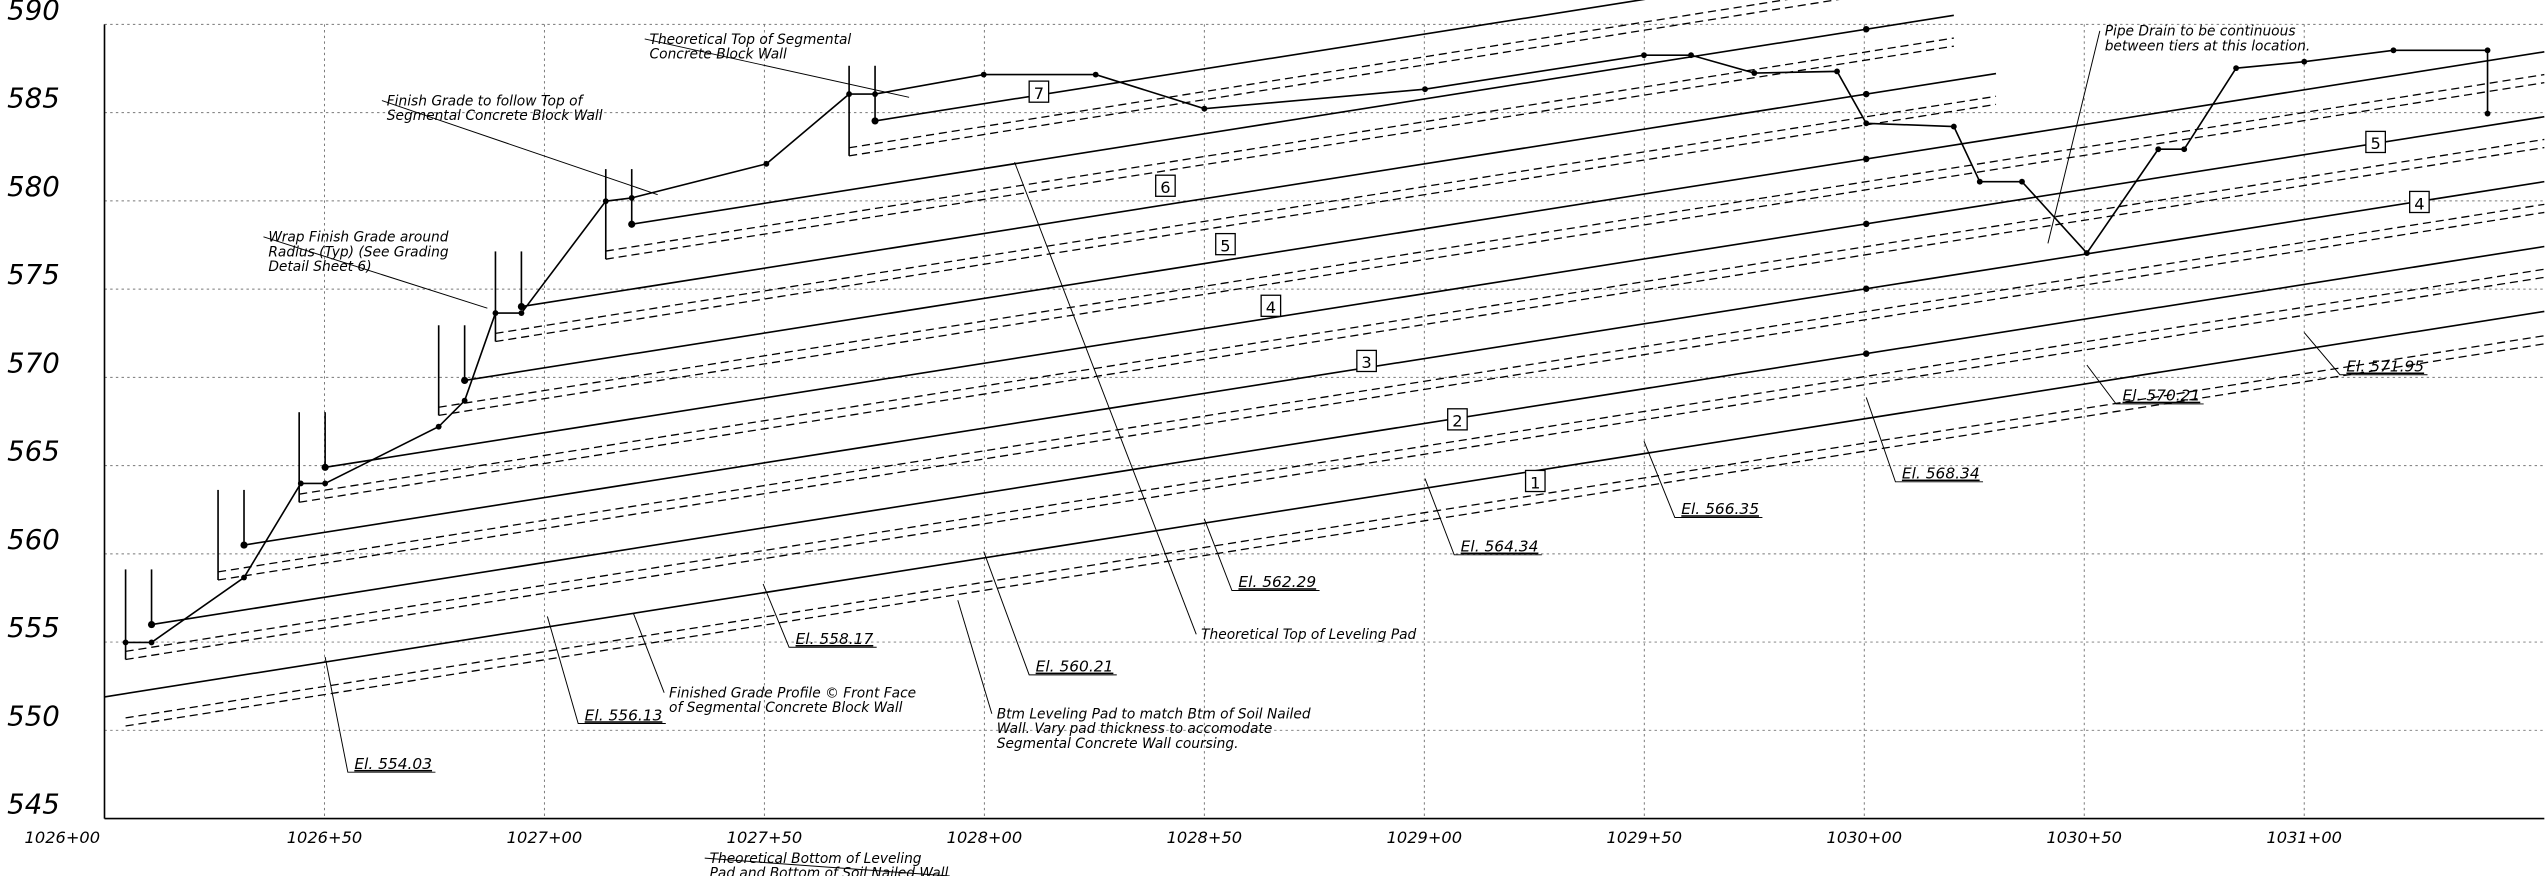 This screenshot has height=876, width=2545. What do you see at coordinates (765, 837) in the screenshot?
I see `station-label: 1027+50` at bounding box center [765, 837].